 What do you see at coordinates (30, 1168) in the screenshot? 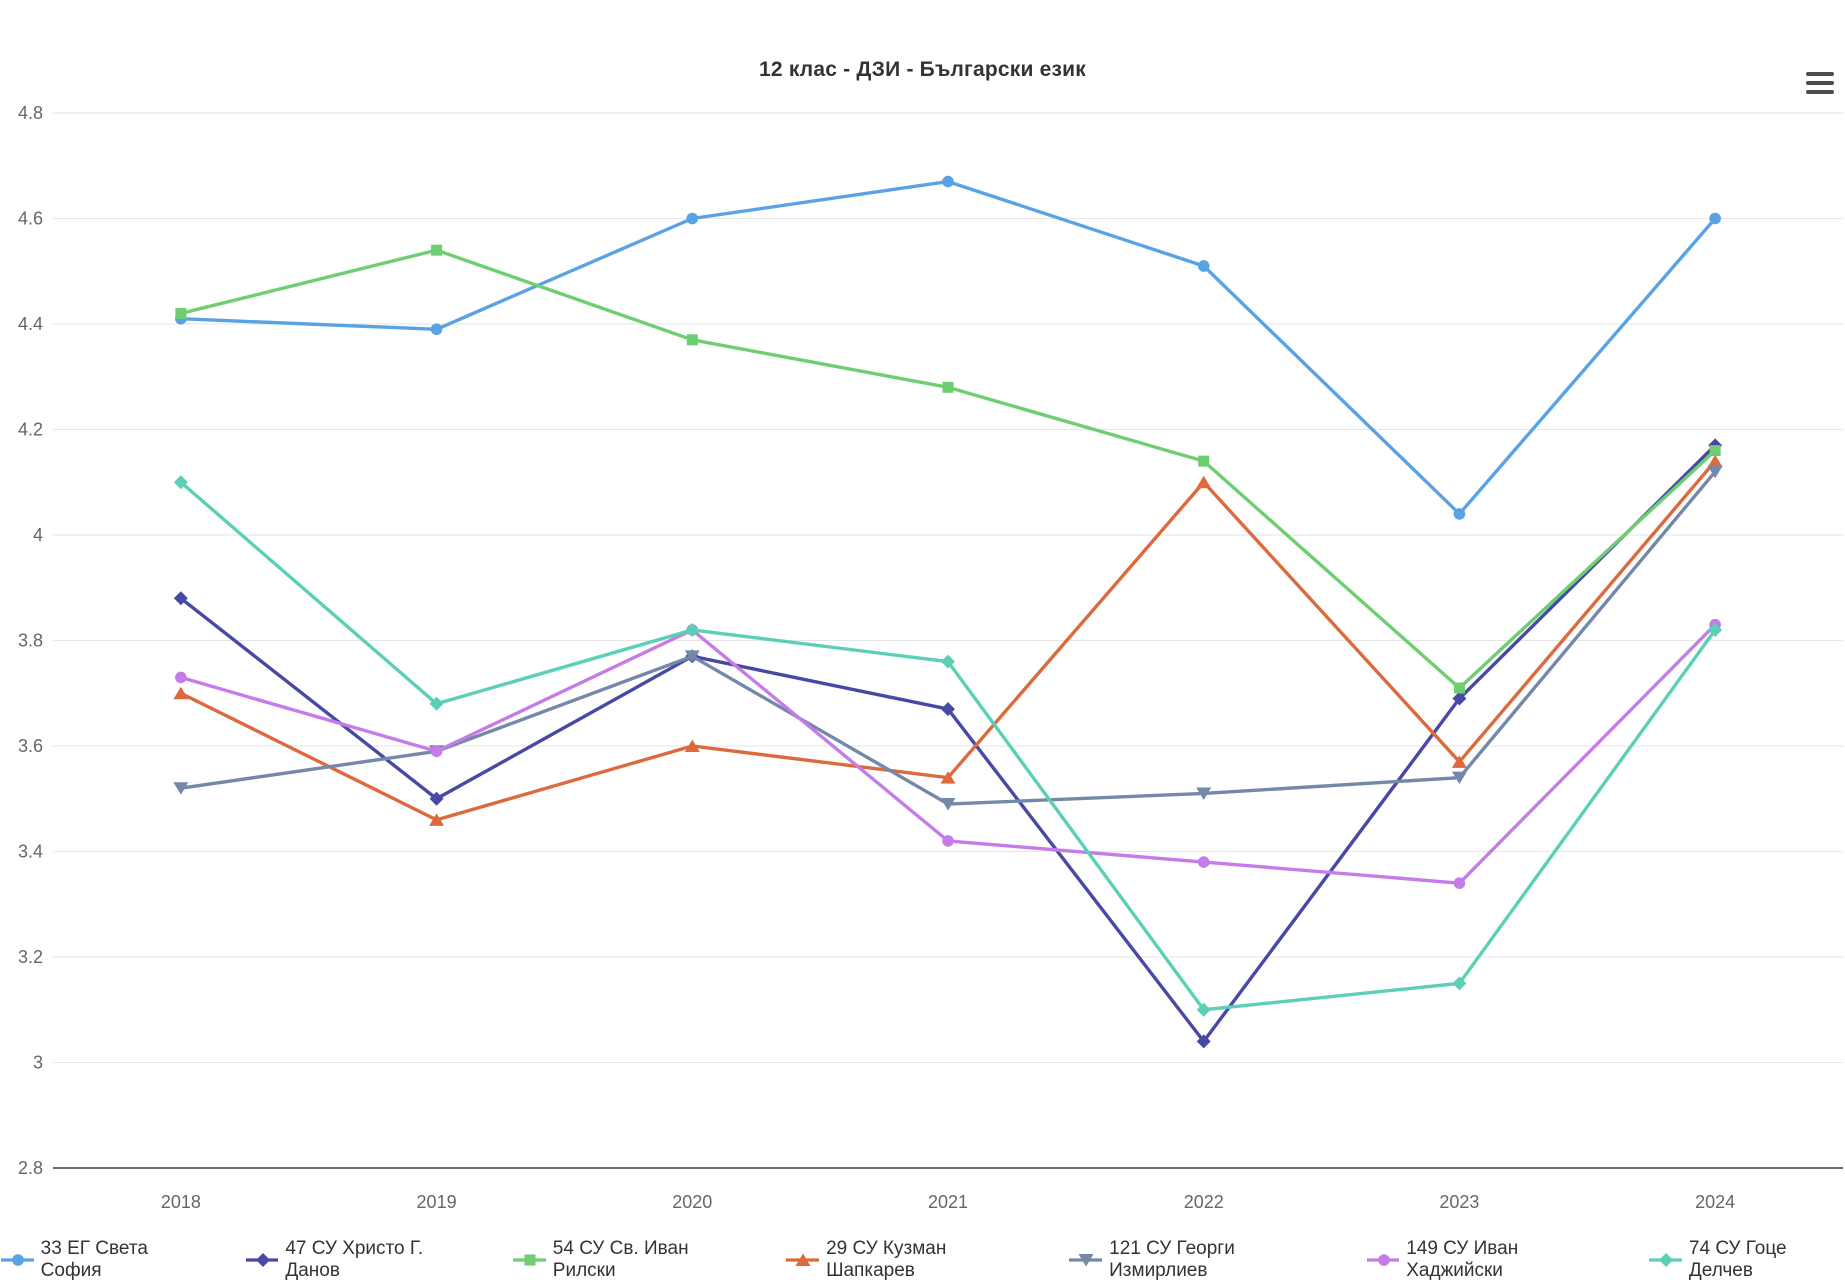
I see `y-axis-label: 2.8` at bounding box center [30, 1168].